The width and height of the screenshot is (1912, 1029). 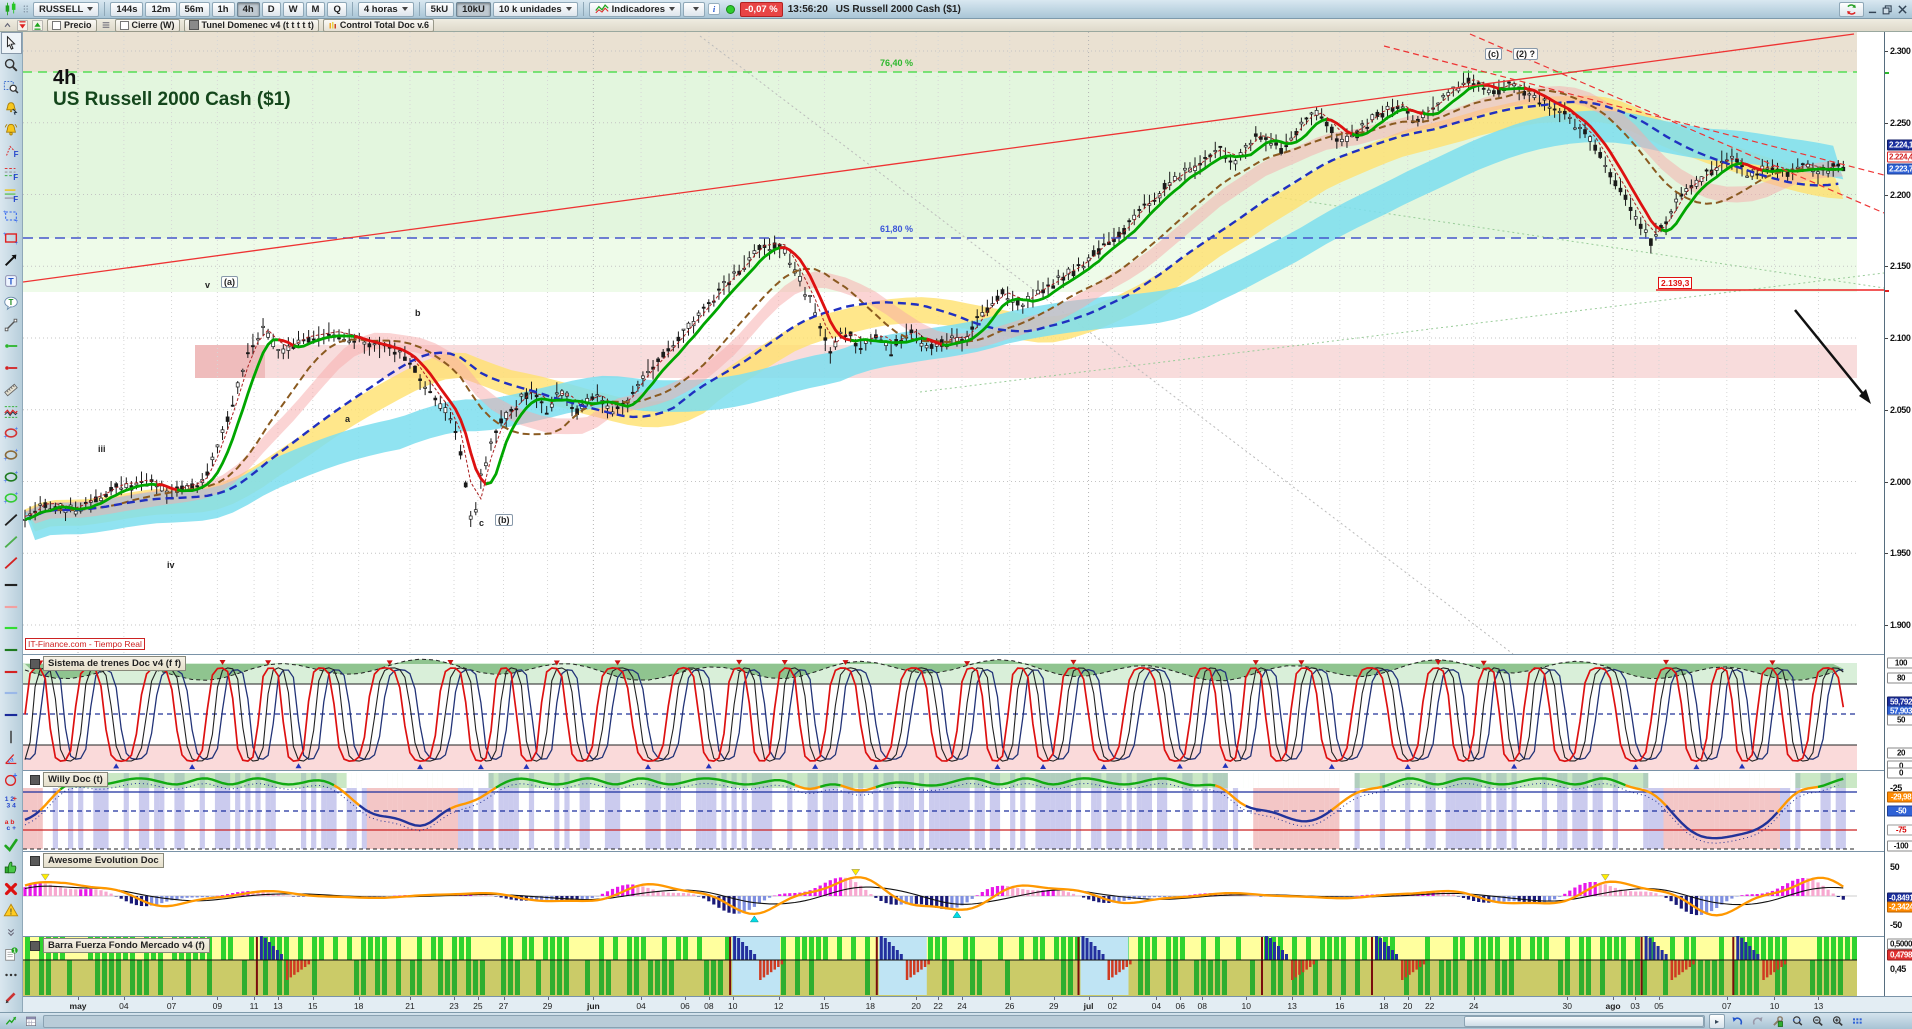 I want to click on hline-green-tool, so click(x=11, y=347).